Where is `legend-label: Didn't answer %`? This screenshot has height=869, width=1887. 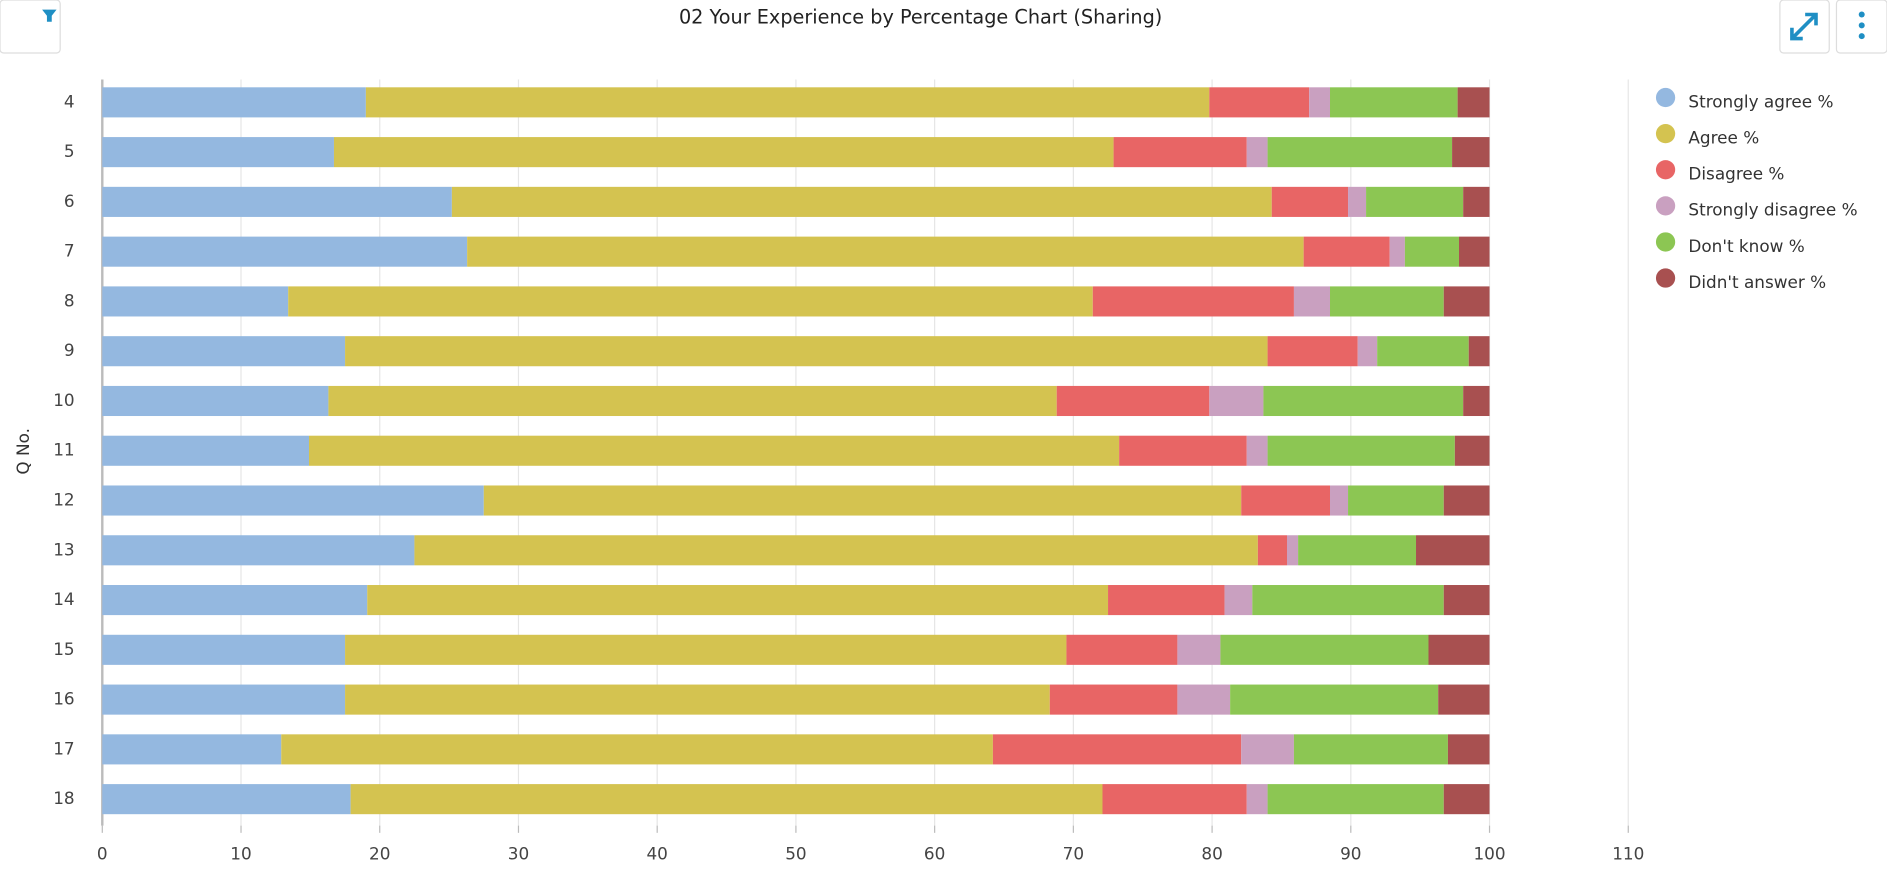 legend-label: Didn't answer % is located at coordinates (1757, 282).